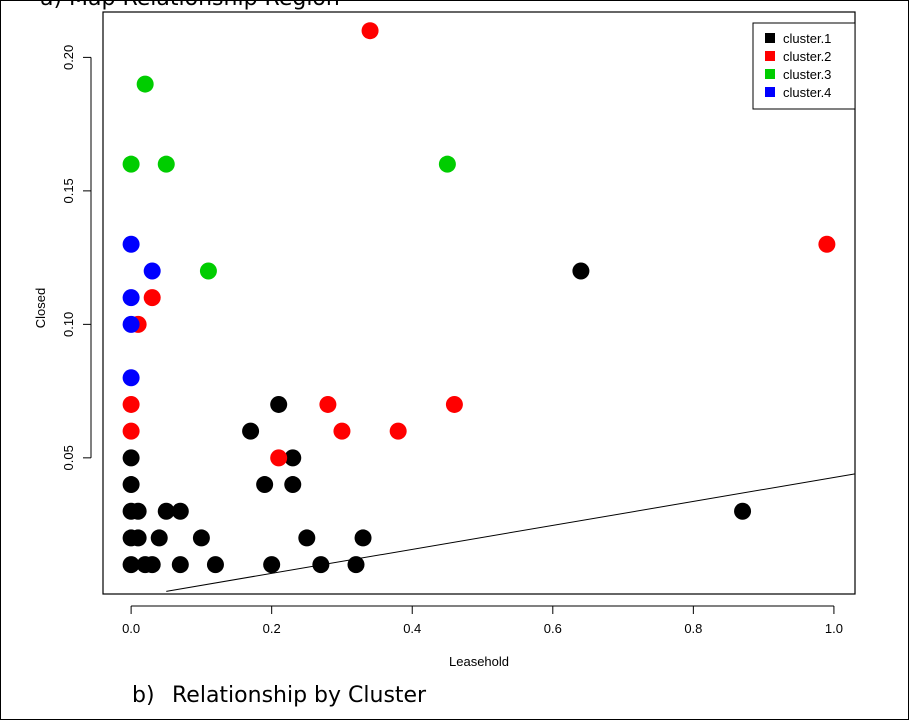  Describe the element at coordinates (190, 5) in the screenshot. I see `previous-caption-partial: a) Map Relationship Region` at that location.